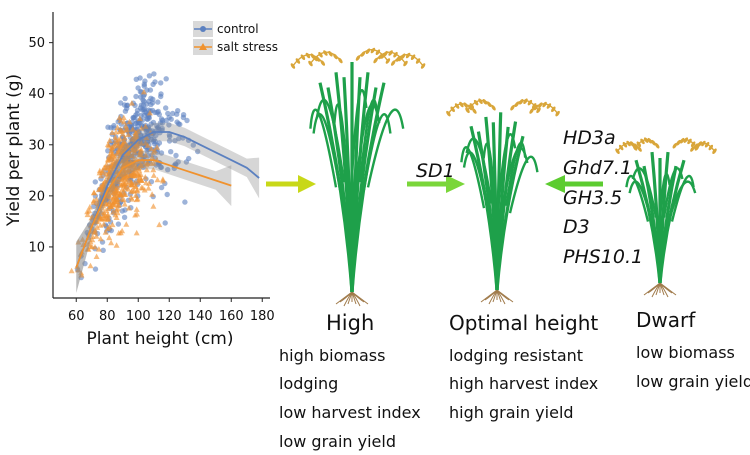  I want to click on y-tick-label: 40, so click(36, 94).